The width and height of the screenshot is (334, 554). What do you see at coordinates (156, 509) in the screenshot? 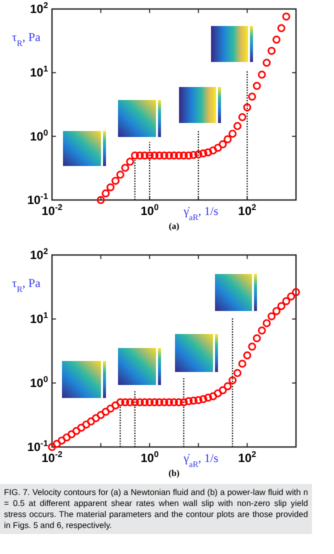
I see `caption: FIG. 7. Velocity contours for (a) a Newtonian fluid and (b) a power-law fluid with n = 0.5 at different apparent shear rates when wall slip with non-zero slip yield stress occurs. The material parameters and the contour plots are those provided in Figs. 5 and 6, respectively.` at bounding box center [156, 509].